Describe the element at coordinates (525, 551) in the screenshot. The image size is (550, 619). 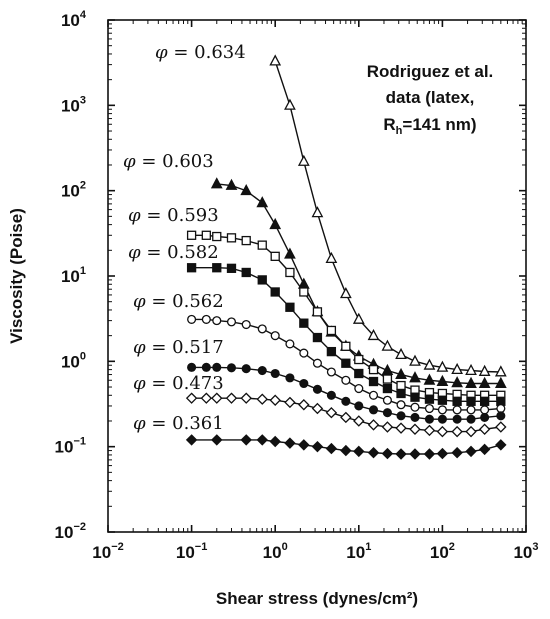
I see `x-tick-label: 10³` at that location.